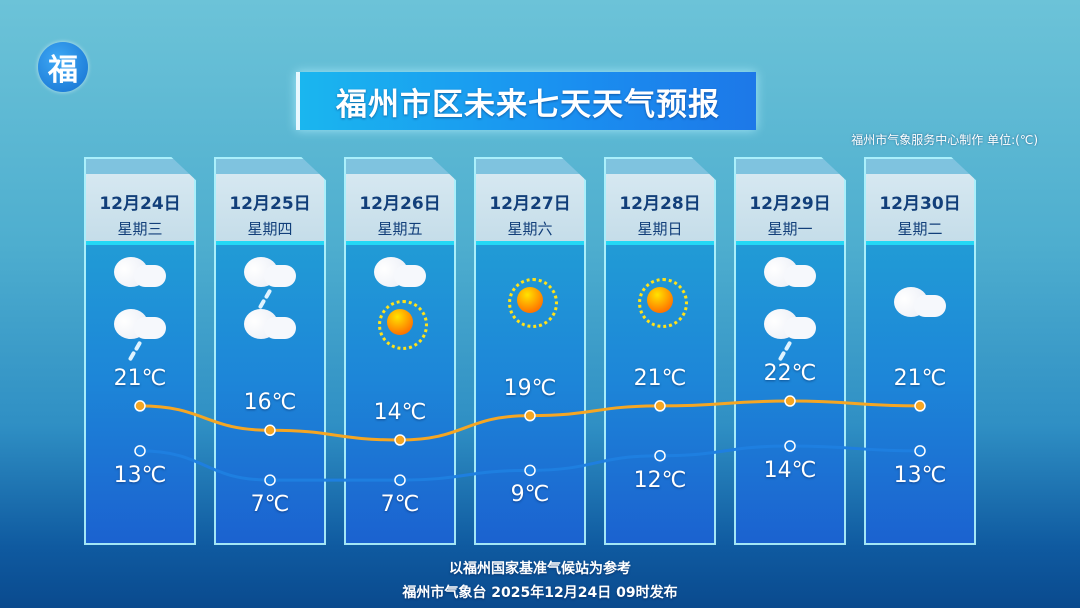  I want to click on day-card: 12月26日 星期五, so click(400, 351).